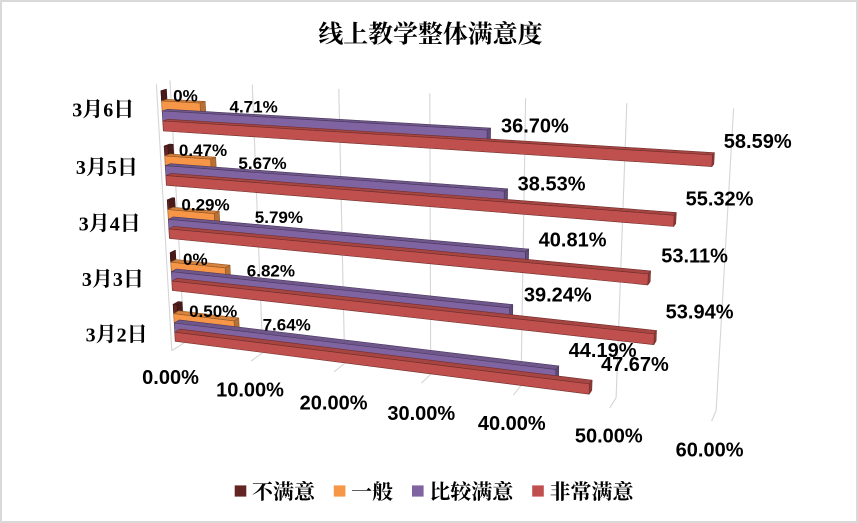 This screenshot has width=858, height=523. What do you see at coordinates (512, 424) in the screenshot?
I see `svg-text: 40.00%` at bounding box center [512, 424].